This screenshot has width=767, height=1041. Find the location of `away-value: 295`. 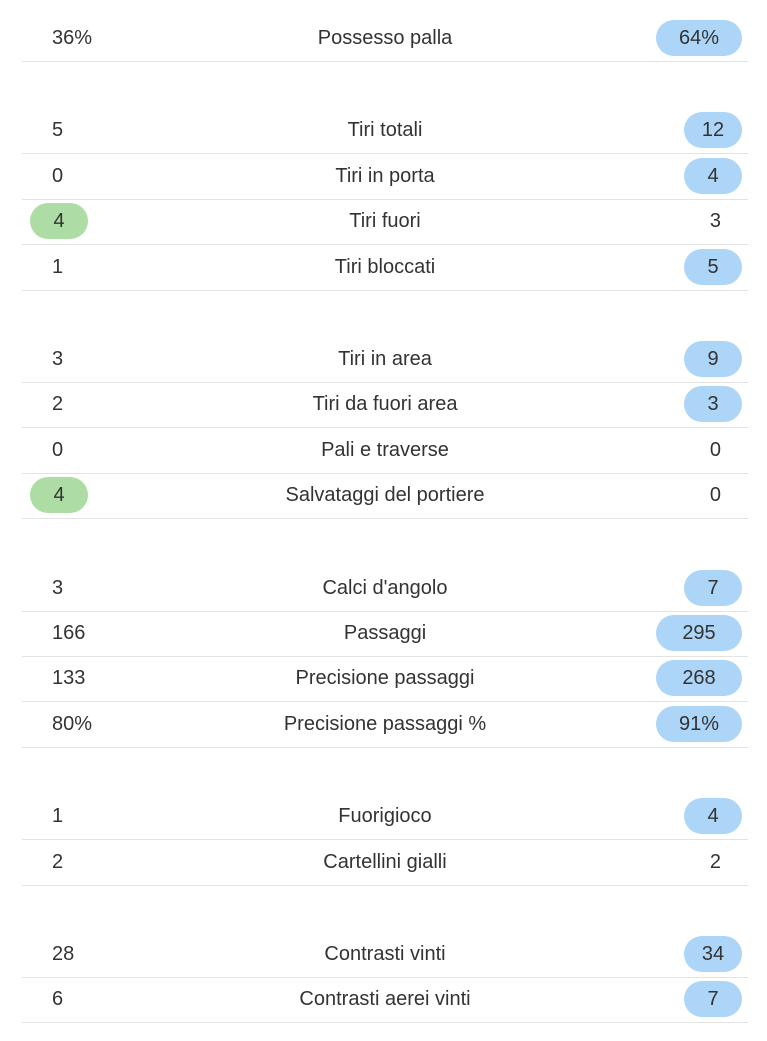

away-value: 295 is located at coordinates (699, 633).